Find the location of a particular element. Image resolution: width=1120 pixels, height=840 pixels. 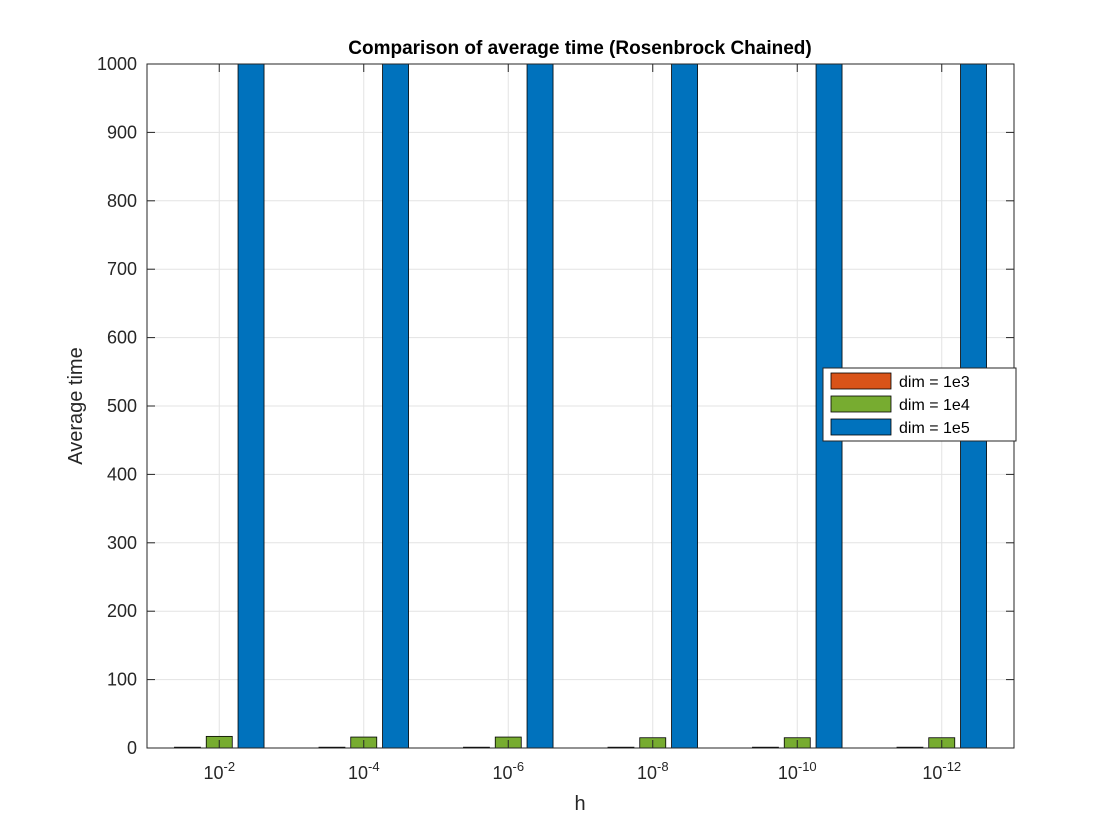

y-tick-label: 900 is located at coordinates (122, 132).